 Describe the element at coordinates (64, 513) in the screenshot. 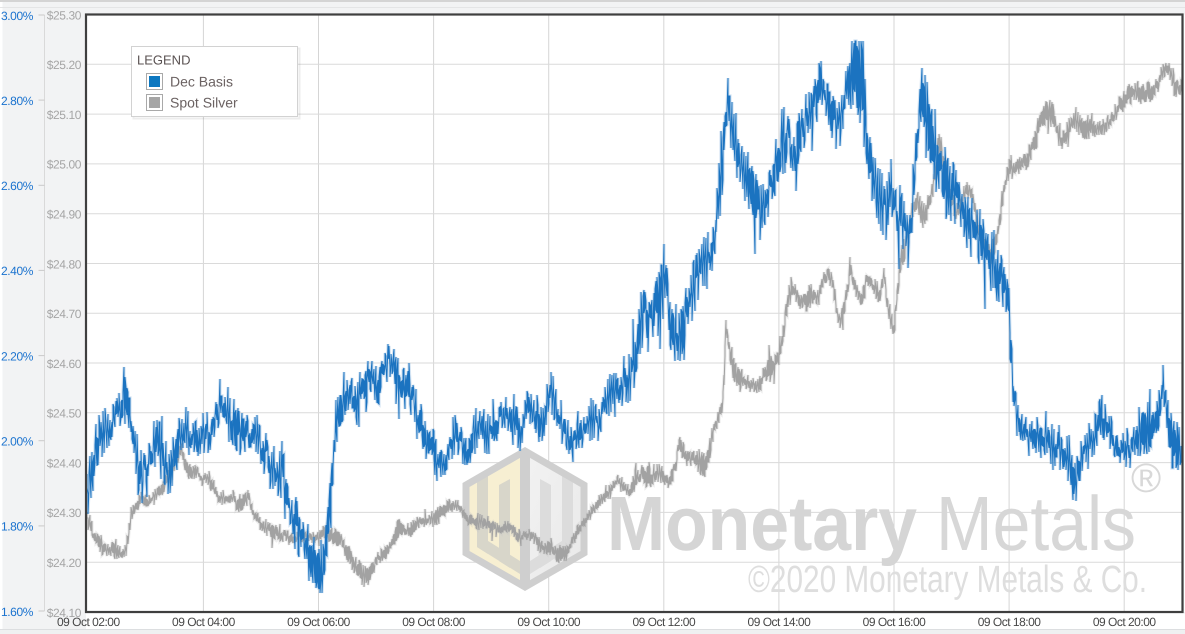

I see `svg-text: $24.30` at that location.